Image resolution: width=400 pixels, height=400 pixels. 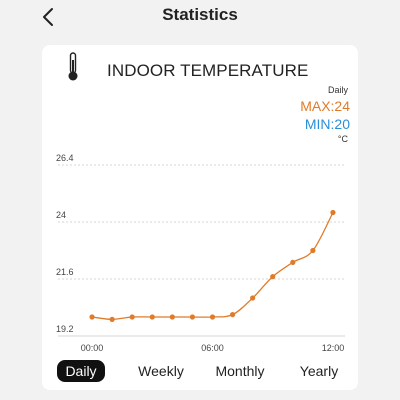 What do you see at coordinates (161, 371) in the screenshot?
I see `tab-weekly: Weekly` at bounding box center [161, 371].